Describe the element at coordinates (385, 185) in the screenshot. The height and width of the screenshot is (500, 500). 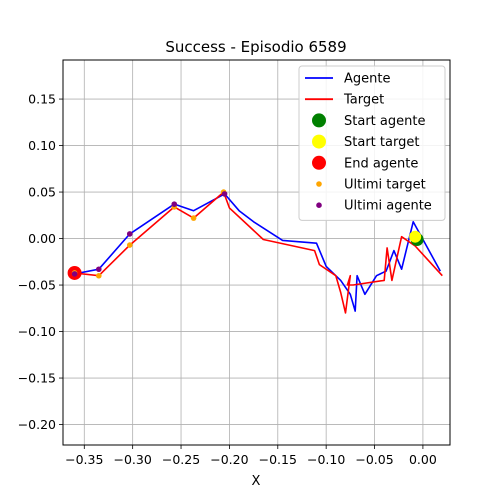
I see `legend-label-ultimi-target: Ultimi target` at that location.